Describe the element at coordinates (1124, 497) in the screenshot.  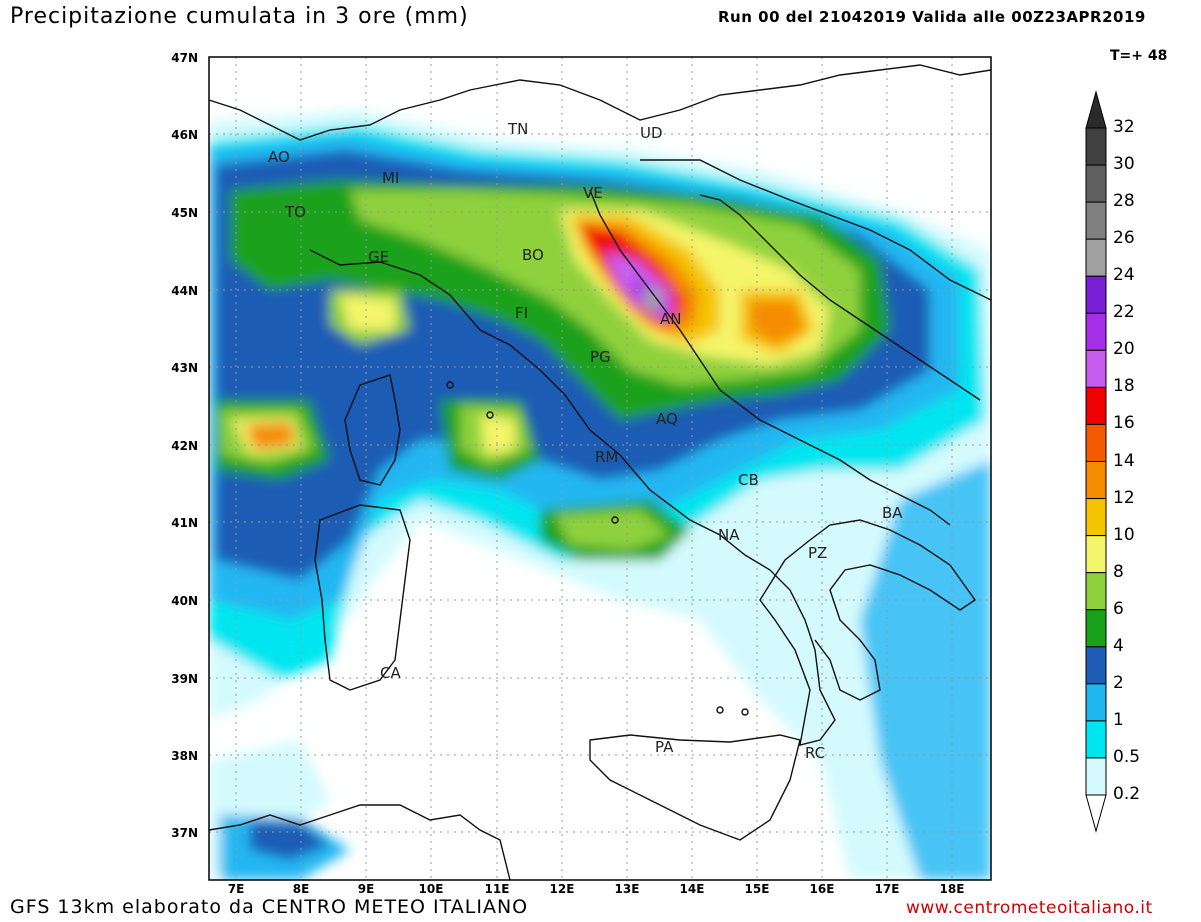
I see `legend-level-label: 12` at that location.